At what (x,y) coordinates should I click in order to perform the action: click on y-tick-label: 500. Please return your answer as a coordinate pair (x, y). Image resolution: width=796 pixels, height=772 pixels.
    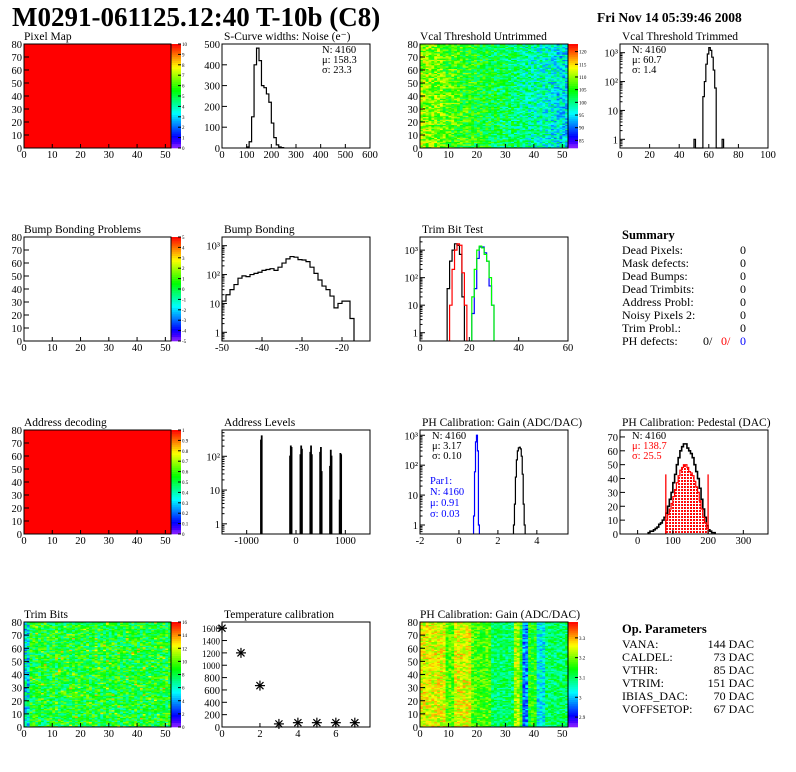
    Looking at the image, I should click on (212, 45).